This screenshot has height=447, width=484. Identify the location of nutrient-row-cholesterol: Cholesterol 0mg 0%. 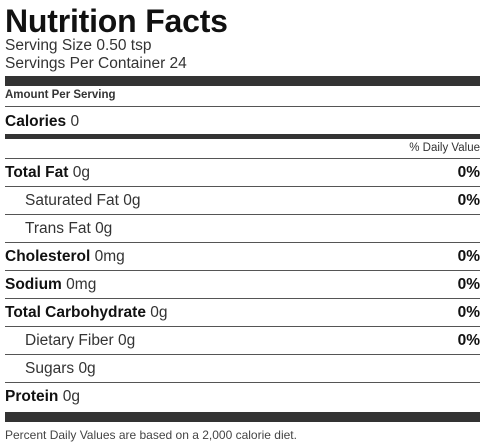
(242, 257).